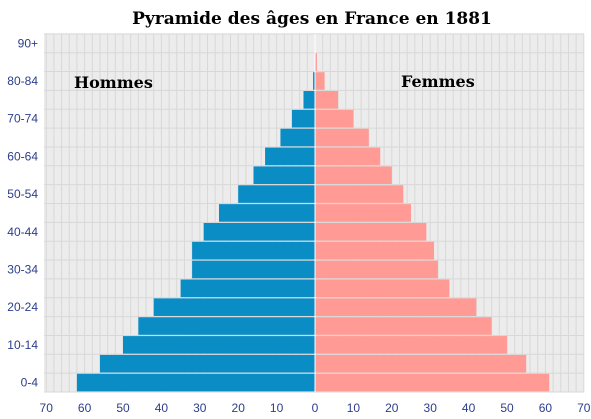 Image resolution: width=591 pixels, height=419 pixels. I want to click on chart-title: Pyramide des âges en France en 1881, so click(312, 19).